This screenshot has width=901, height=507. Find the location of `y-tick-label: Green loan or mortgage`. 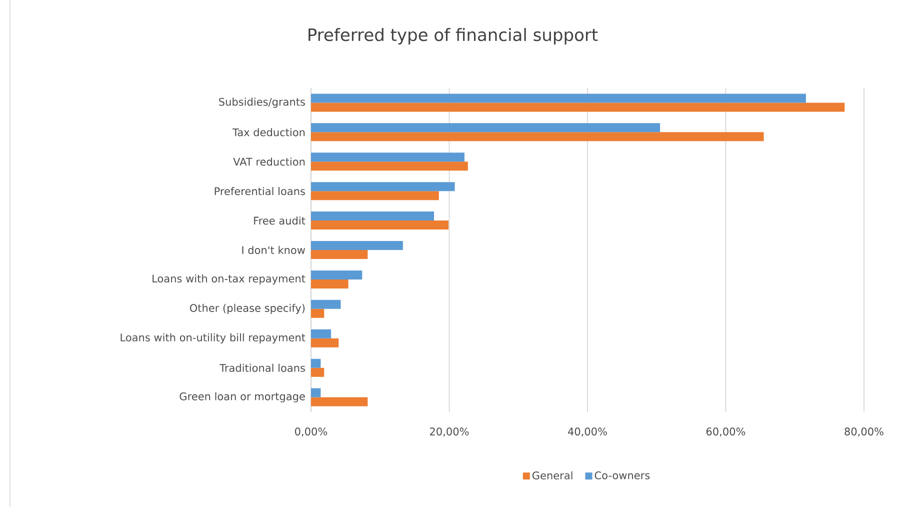

y-tick-label: Green loan or mortgage is located at coordinates (242, 397).